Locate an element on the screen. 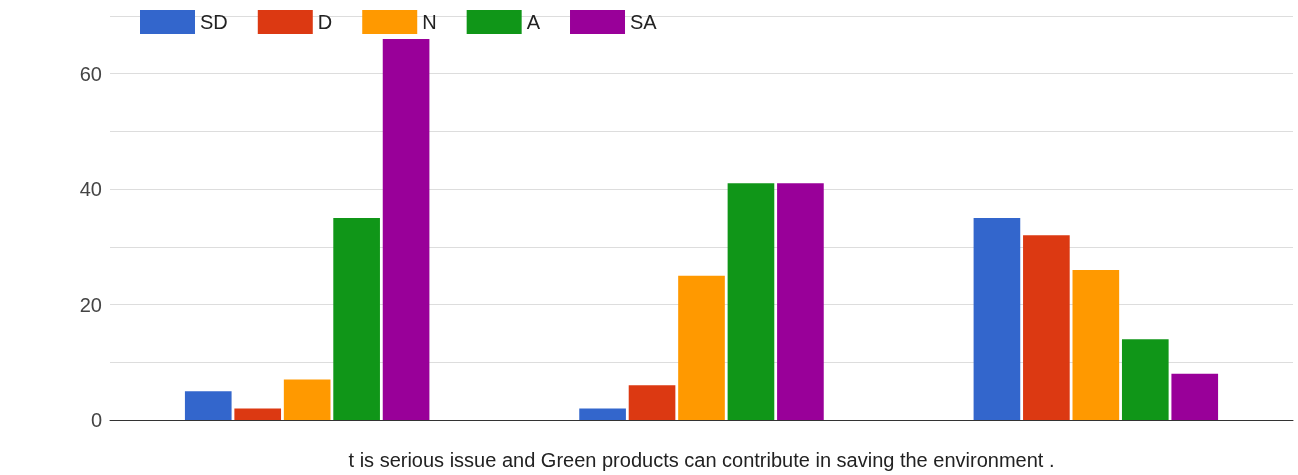 Image resolution: width=1298 pixels, height=475 pixels. y-tick-label: 20 is located at coordinates (90, 304).